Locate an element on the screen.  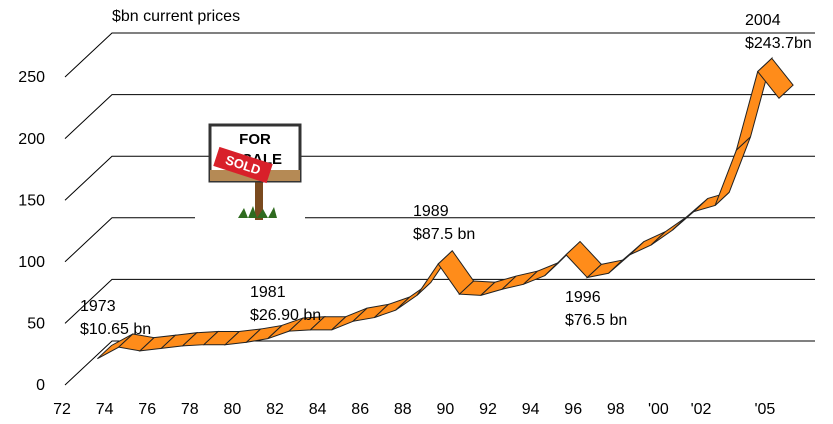
annotation: $10.65 bn is located at coordinates (115, 329).